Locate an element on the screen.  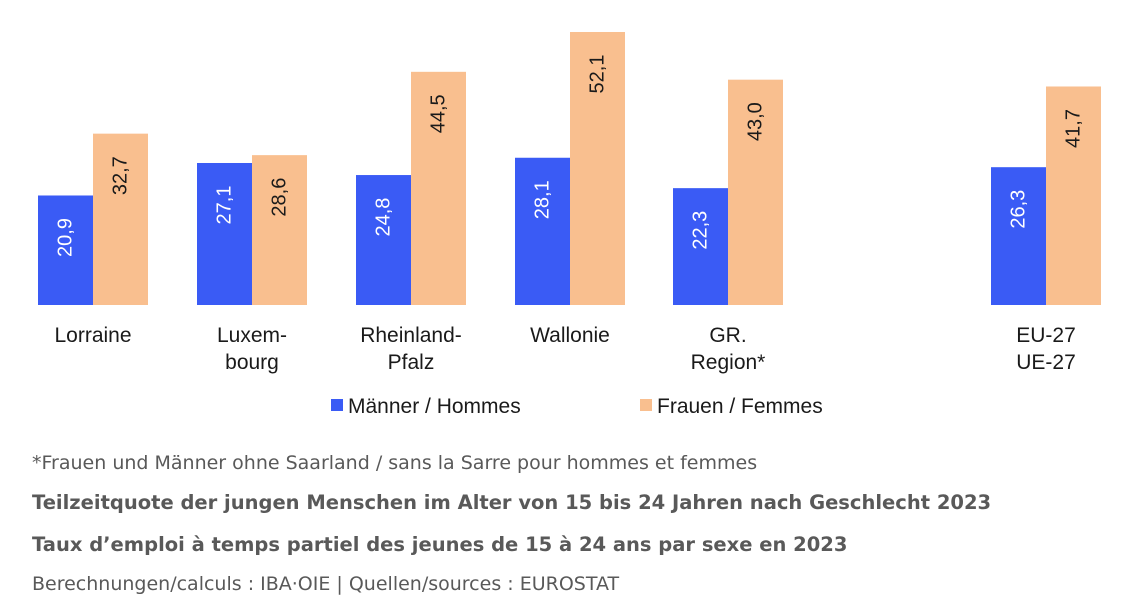
legend-swatch-frauen is located at coordinates (646, 405).